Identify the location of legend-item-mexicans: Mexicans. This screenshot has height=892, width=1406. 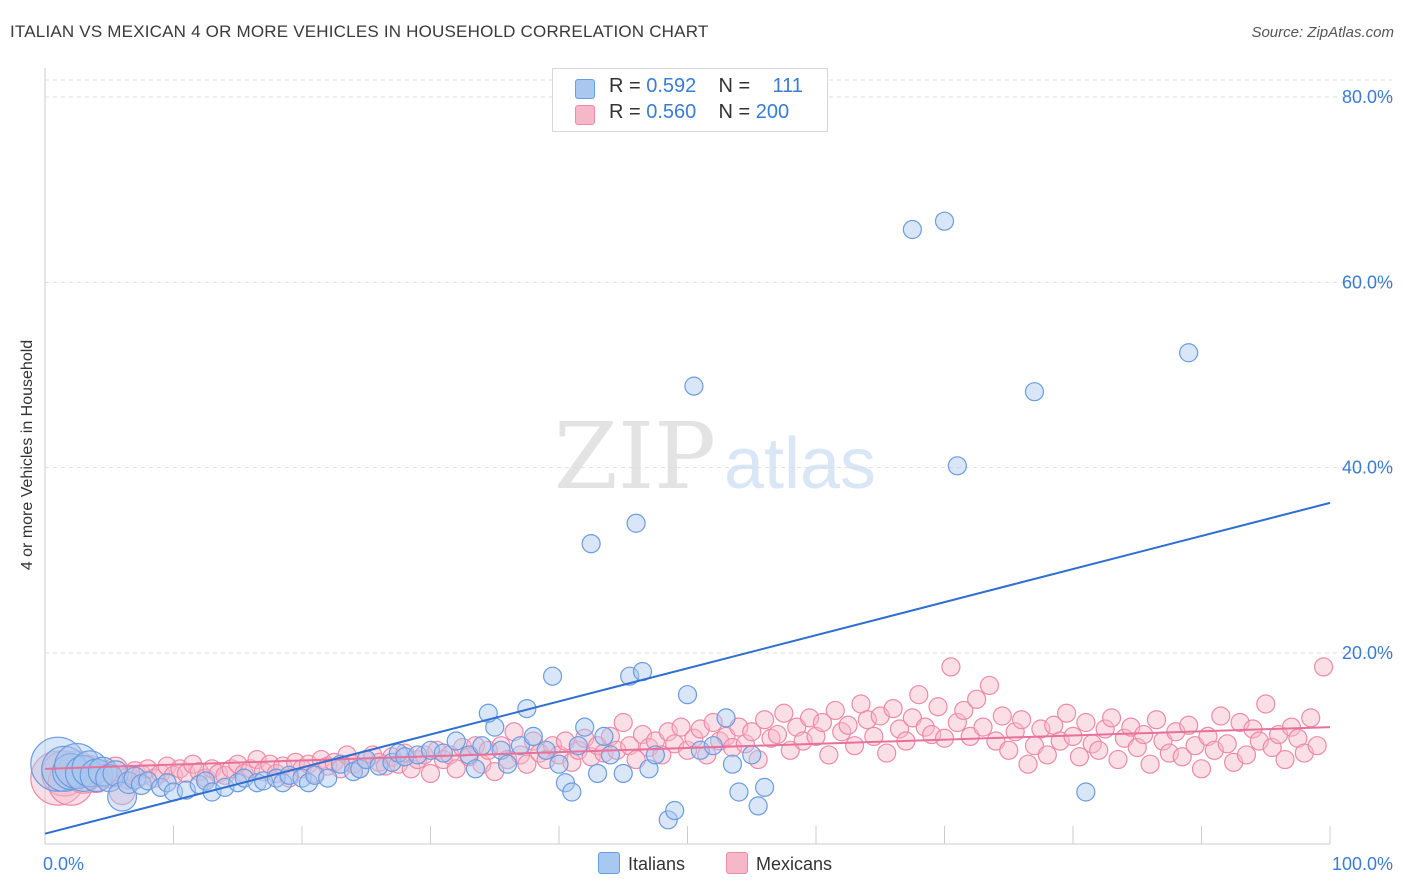
(779, 863).